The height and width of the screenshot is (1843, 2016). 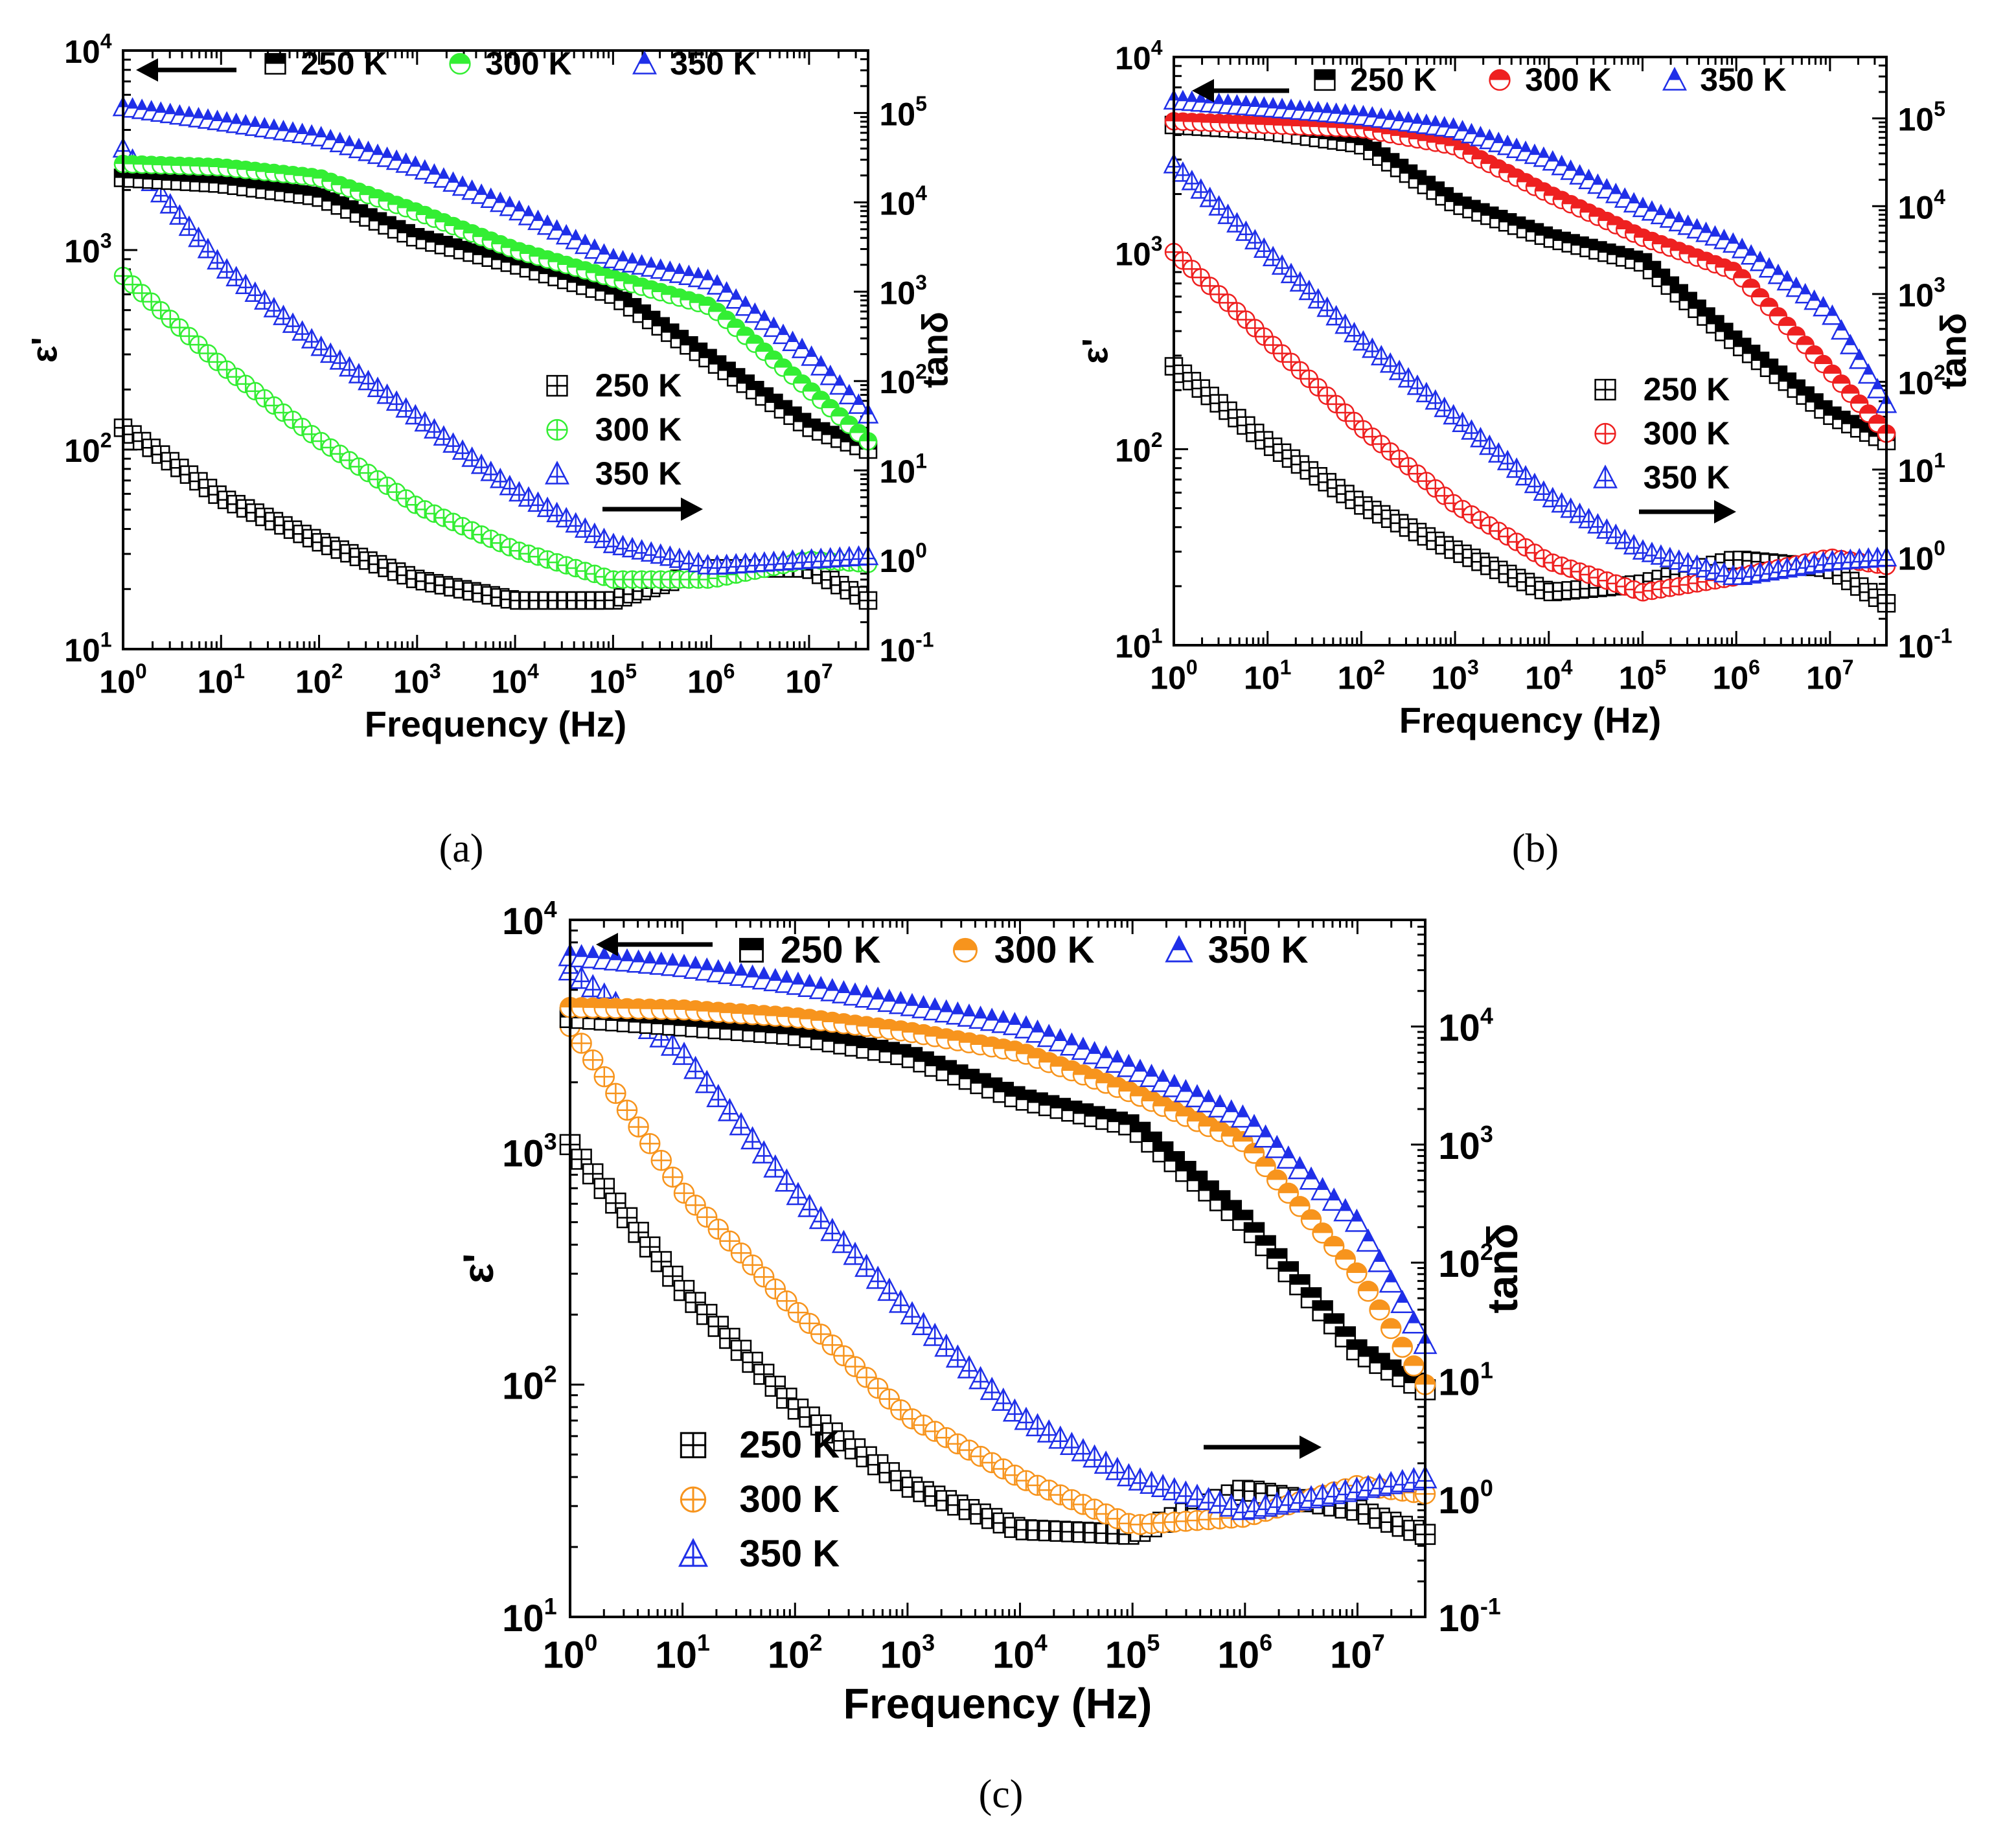 What do you see at coordinates (1829, 676) in the screenshot?
I see `x-tick-label: 10⁷` at bounding box center [1829, 676].